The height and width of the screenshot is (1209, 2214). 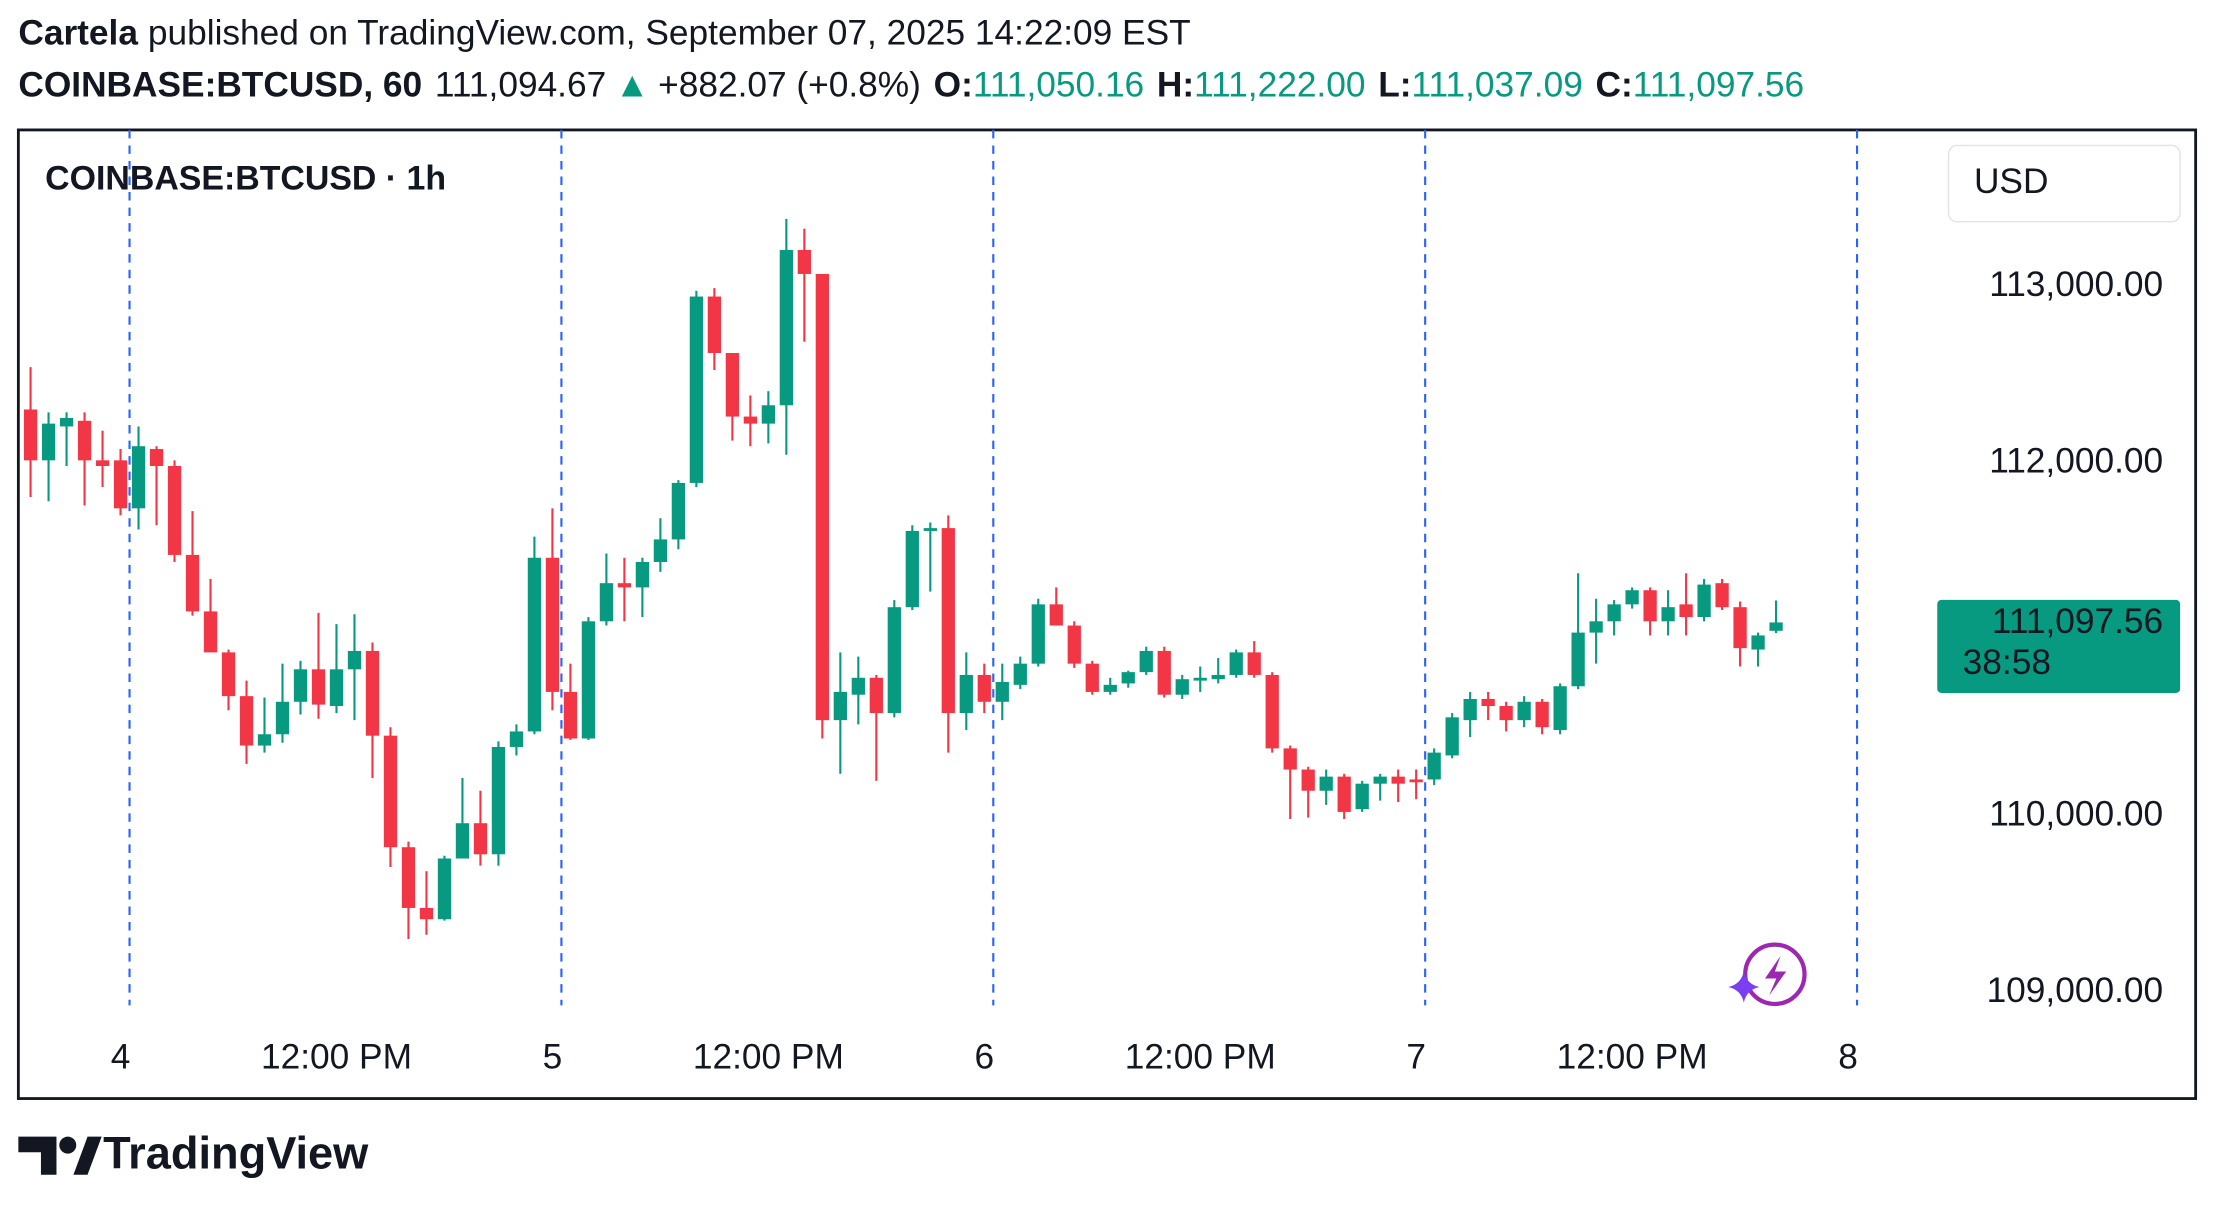 What do you see at coordinates (2011, 181) in the screenshot?
I see `currency: USD` at bounding box center [2011, 181].